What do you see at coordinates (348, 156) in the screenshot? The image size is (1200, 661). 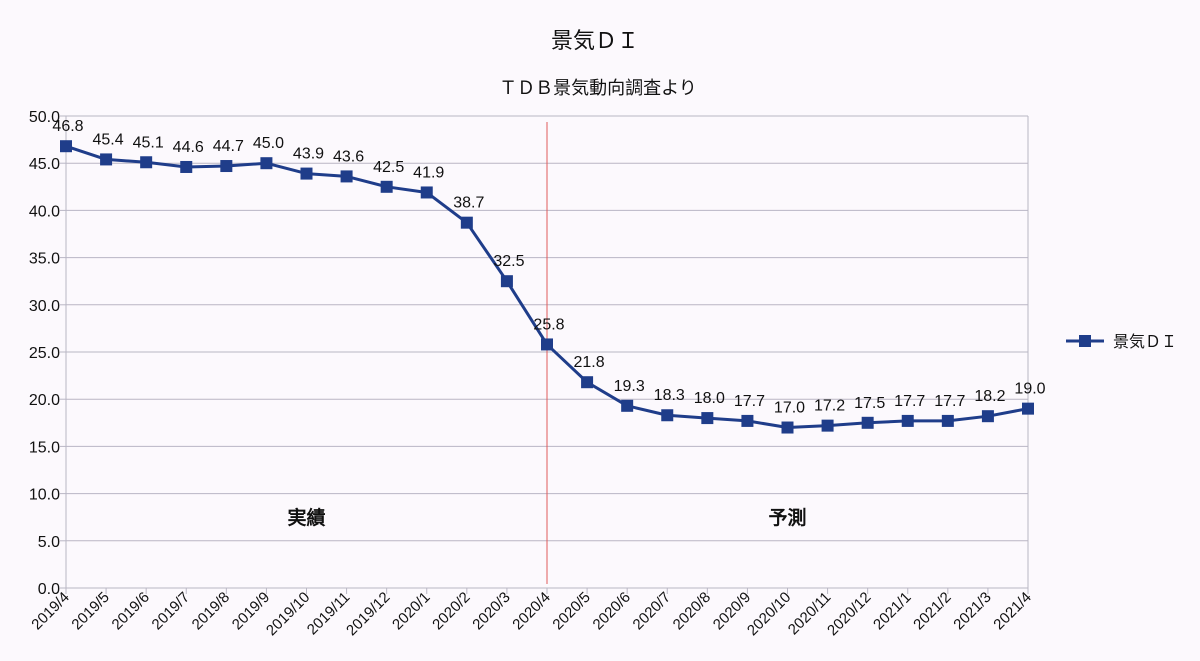 I see `data-label: 43.6` at bounding box center [348, 156].